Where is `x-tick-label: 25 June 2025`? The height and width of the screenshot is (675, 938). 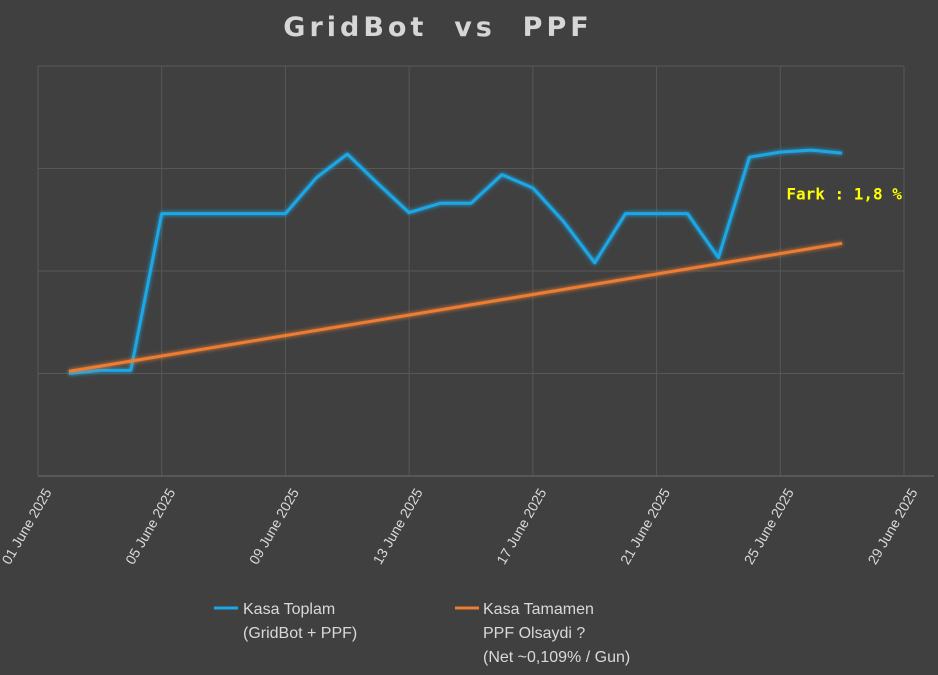
x-tick-label: 25 June 2025 is located at coordinates (769, 526).